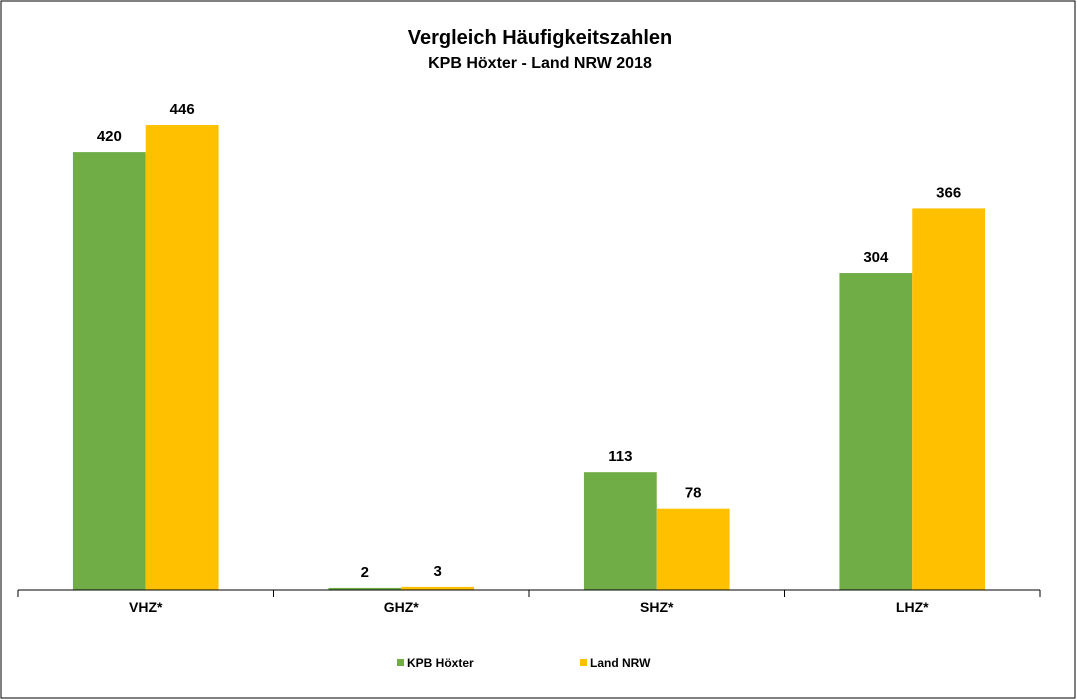 This screenshot has height=700, width=1077. Describe the element at coordinates (876, 257) in the screenshot. I see `data-label: 304` at that location.